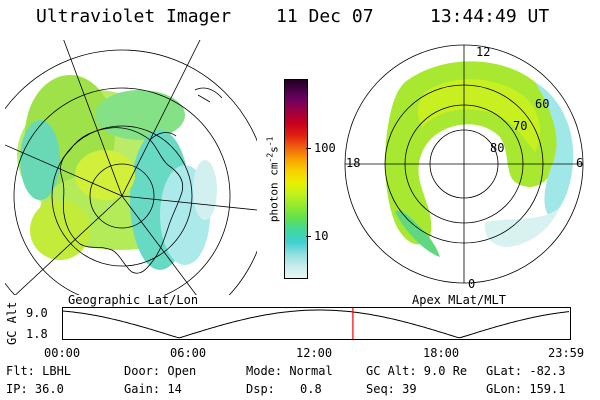 The image size is (600, 400). I want to click on glat-status: GLat: -82.3, so click(526, 371).